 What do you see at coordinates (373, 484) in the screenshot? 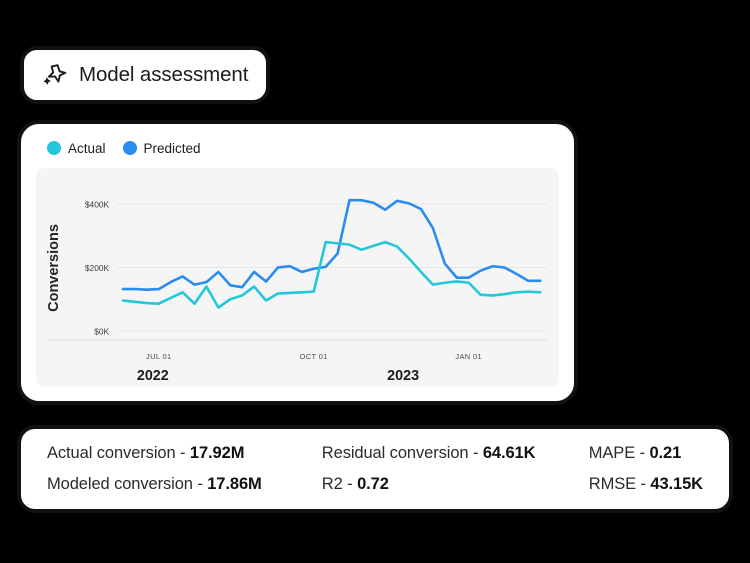
I see `metric-r2-value: 0.72` at bounding box center [373, 484].